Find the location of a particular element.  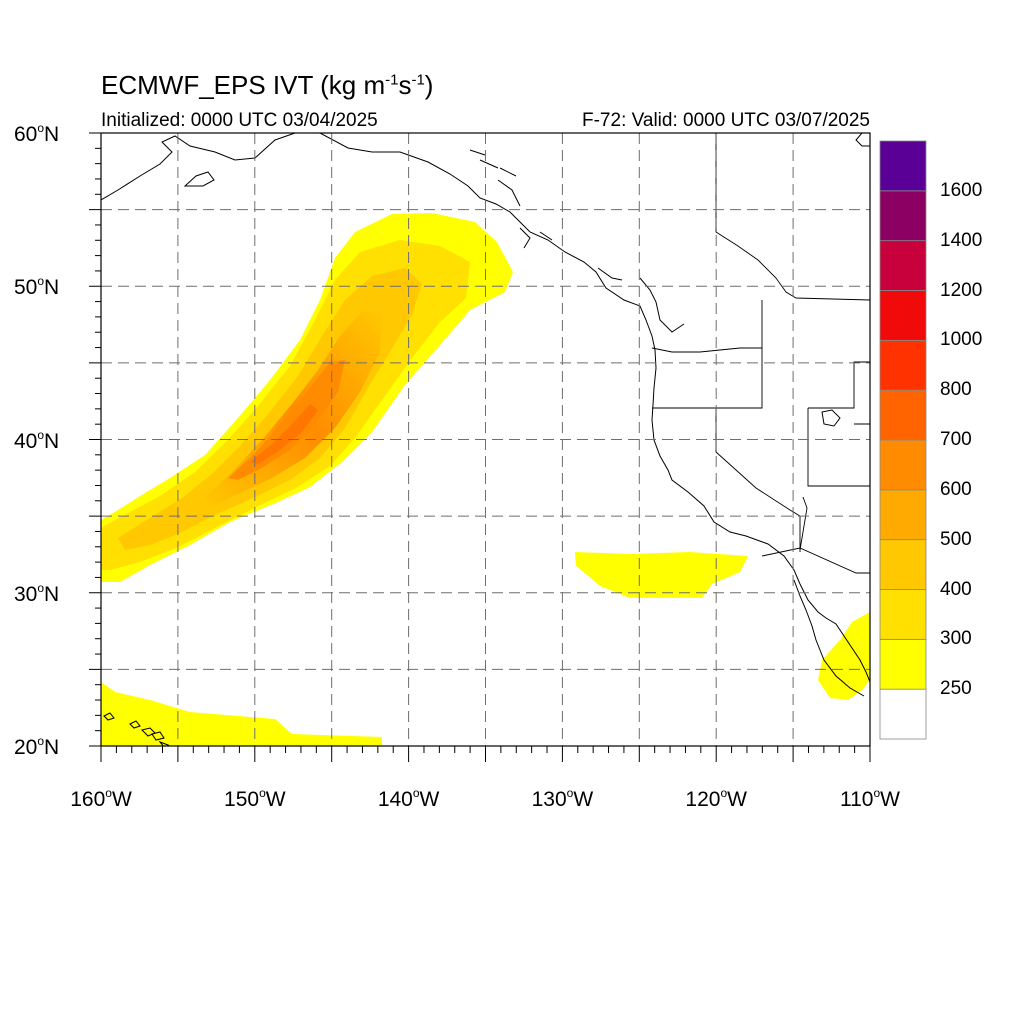

colorbar-label: 700 is located at coordinates (956, 439).